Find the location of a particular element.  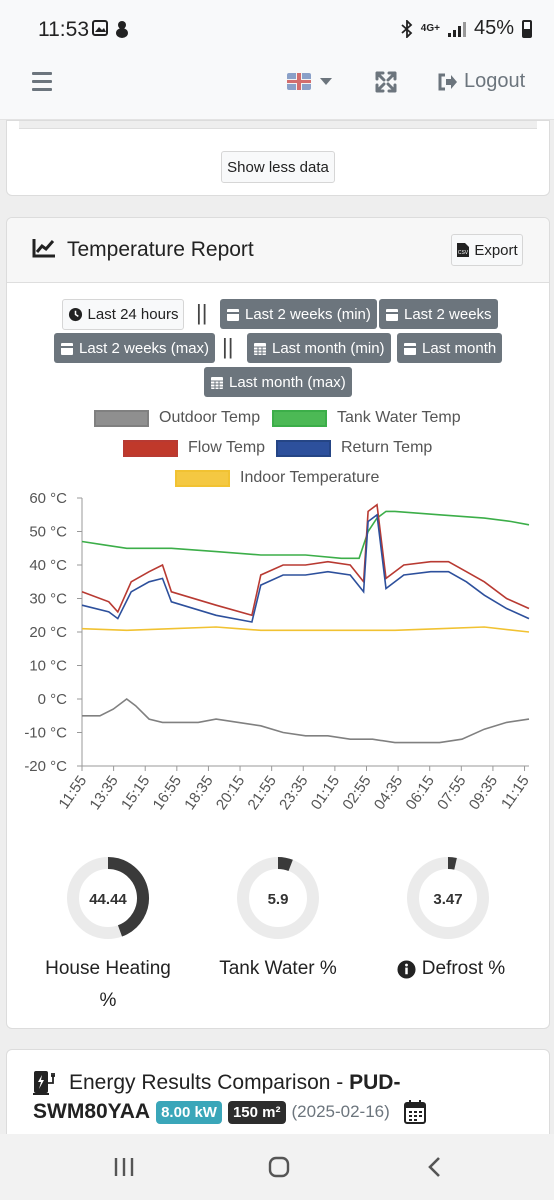

gauge-value: 3.47 is located at coordinates (447, 899).